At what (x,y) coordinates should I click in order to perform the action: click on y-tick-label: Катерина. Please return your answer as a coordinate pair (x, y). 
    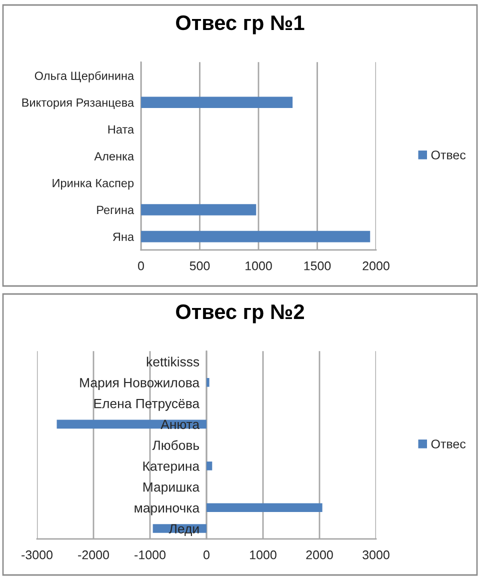
    Looking at the image, I should click on (171, 468).